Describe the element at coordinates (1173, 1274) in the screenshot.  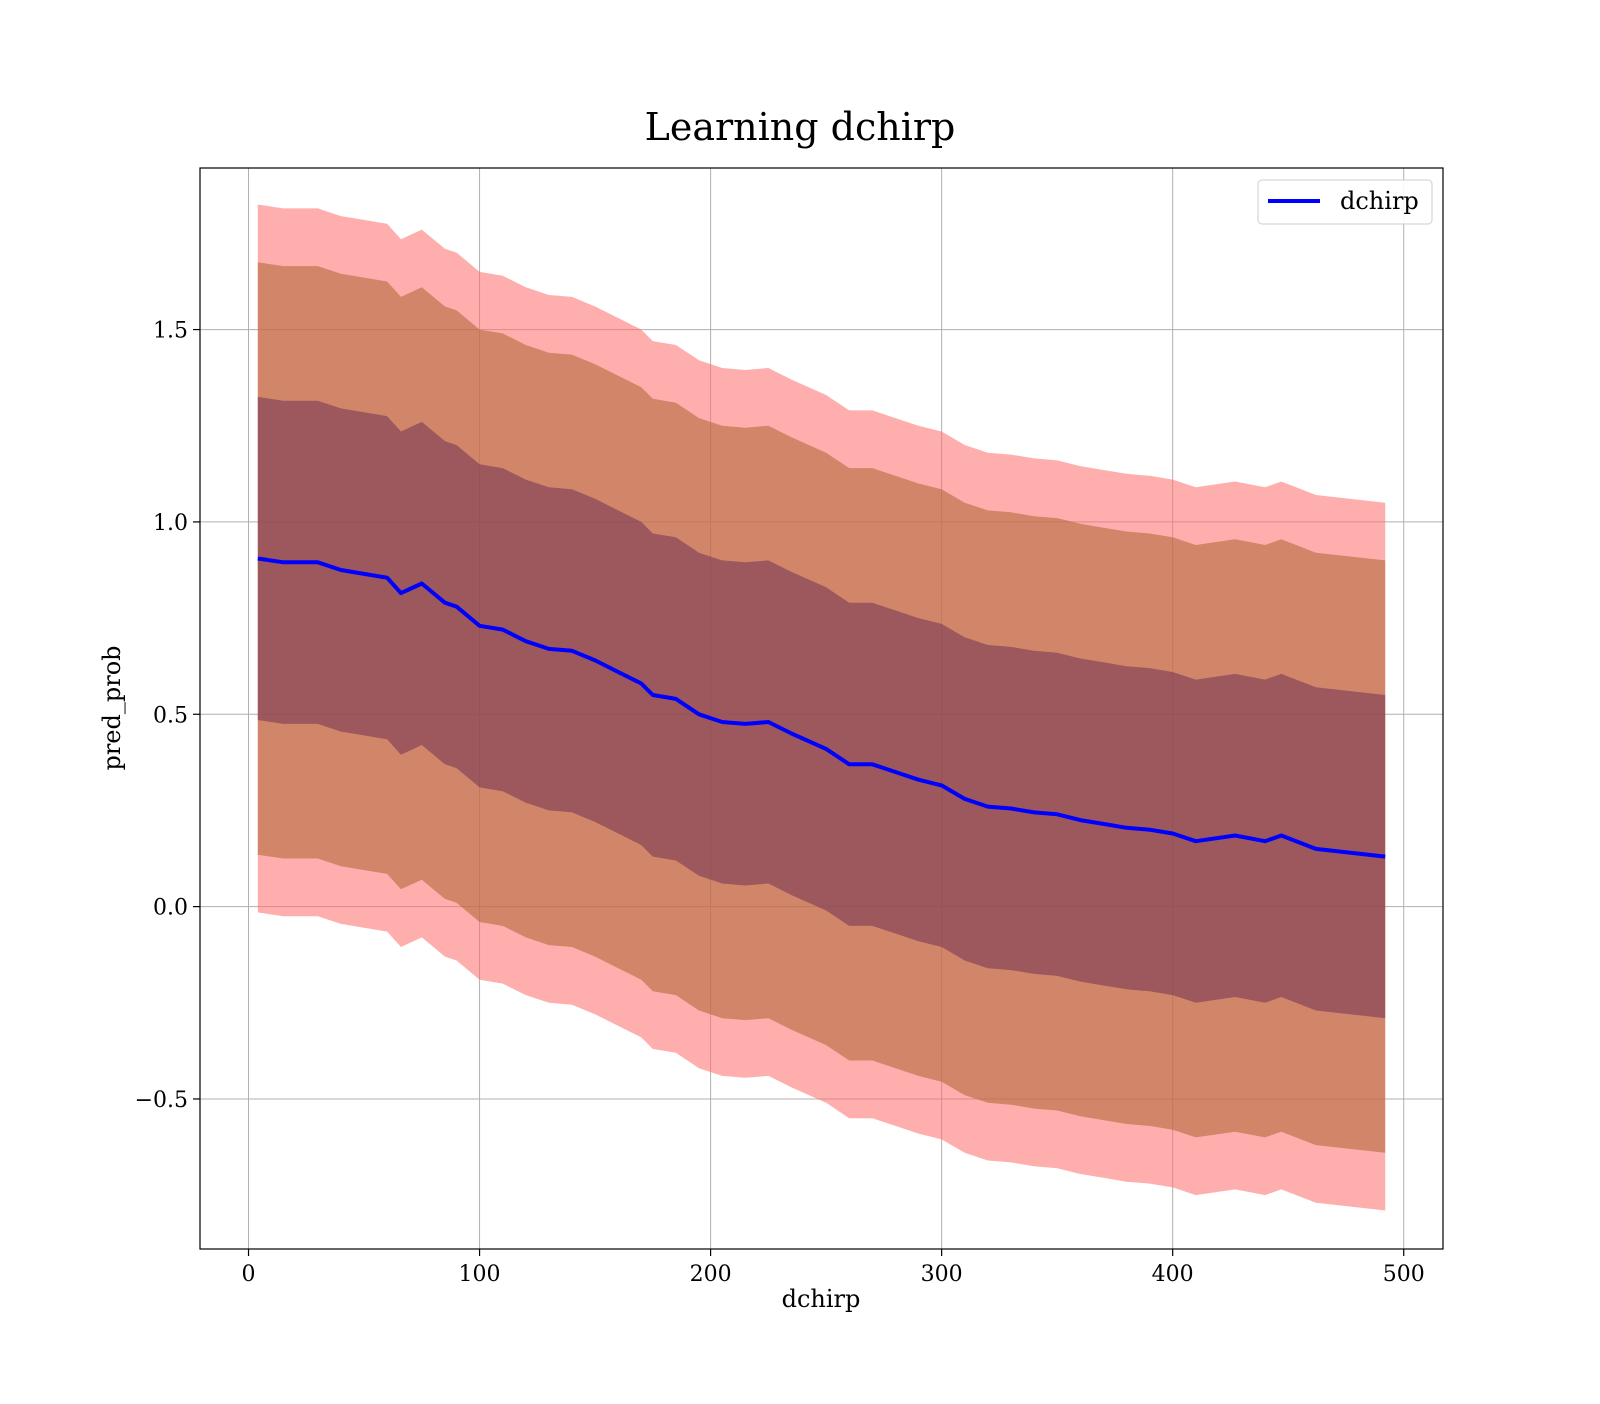
I see `x-tick-label: 400` at that location.